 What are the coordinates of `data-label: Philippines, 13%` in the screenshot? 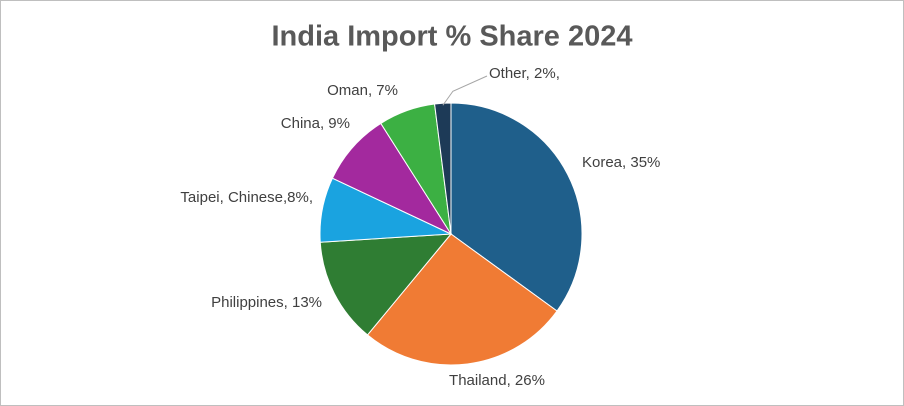 It's located at (266, 302).